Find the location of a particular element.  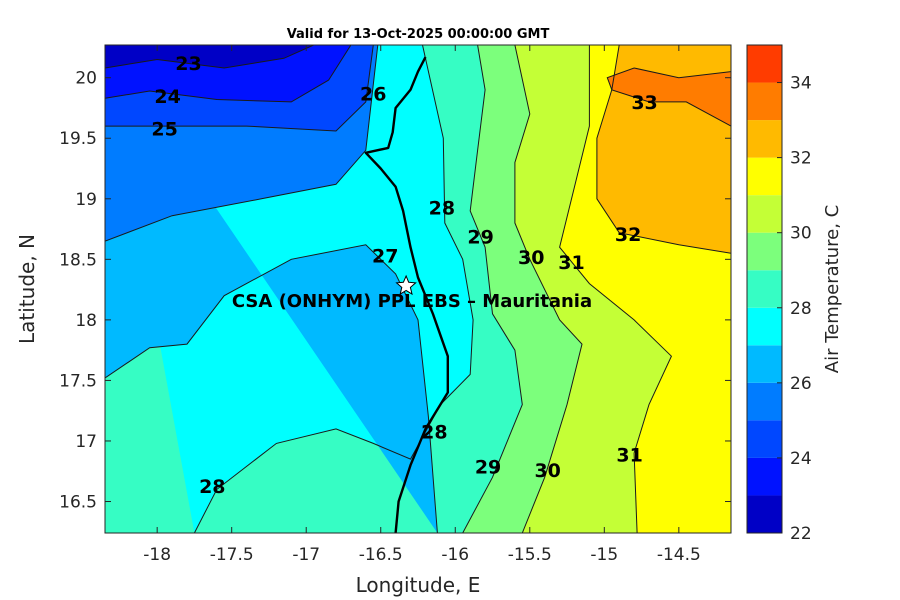

contour-label: 24 is located at coordinates (167, 97).